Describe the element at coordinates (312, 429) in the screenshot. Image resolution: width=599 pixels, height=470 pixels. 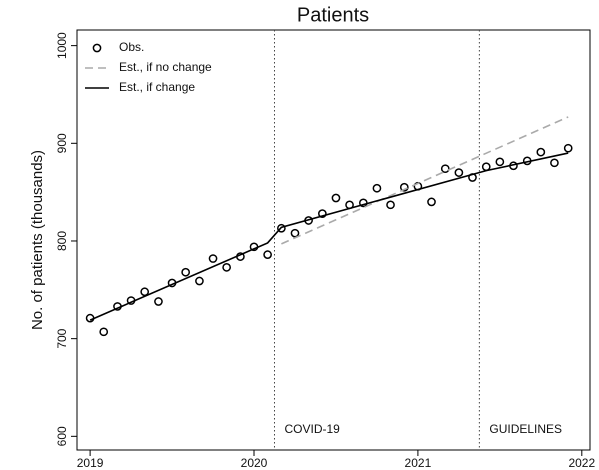
I see `event-label: COVID-19` at that location.